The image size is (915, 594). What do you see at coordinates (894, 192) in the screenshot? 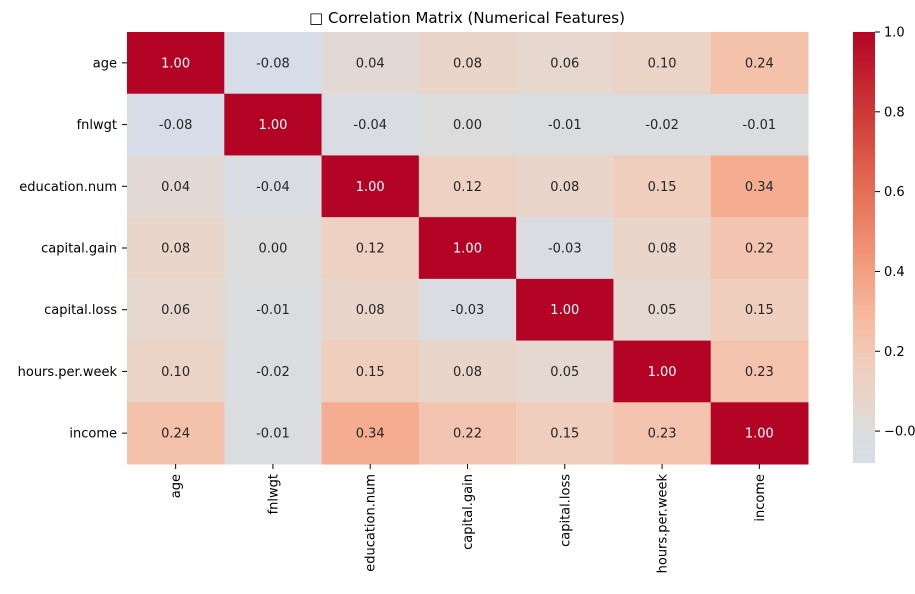
I see `colorbar-tick-label: 0.6` at bounding box center [894, 192].